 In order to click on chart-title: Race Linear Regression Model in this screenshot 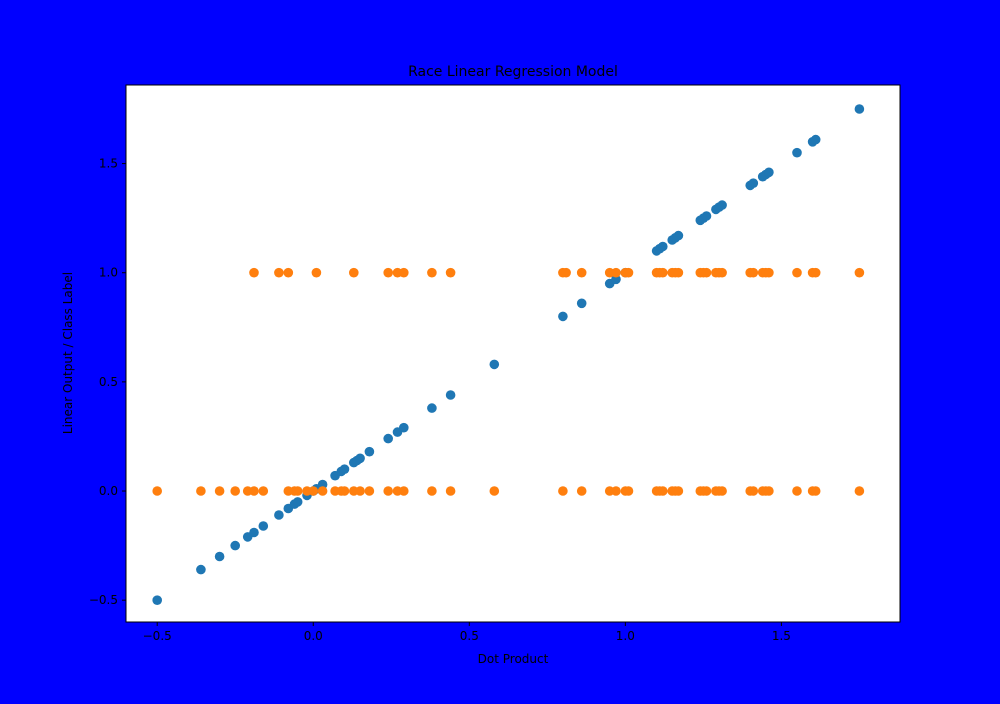, I will do `click(513, 72)`.